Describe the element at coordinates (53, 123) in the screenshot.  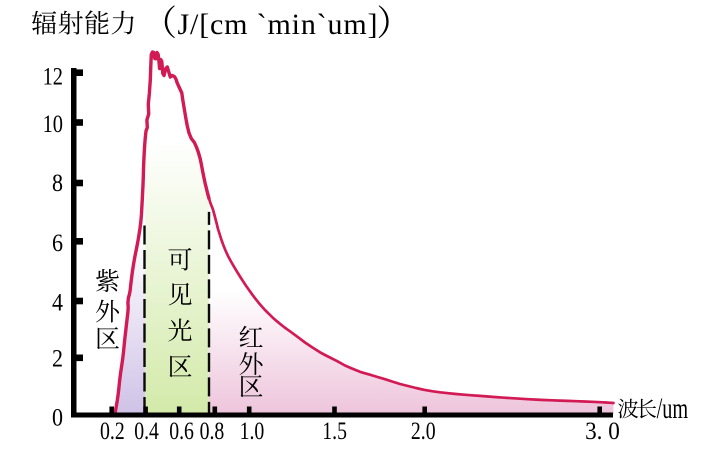
I see `svg-text: 10` at that location.